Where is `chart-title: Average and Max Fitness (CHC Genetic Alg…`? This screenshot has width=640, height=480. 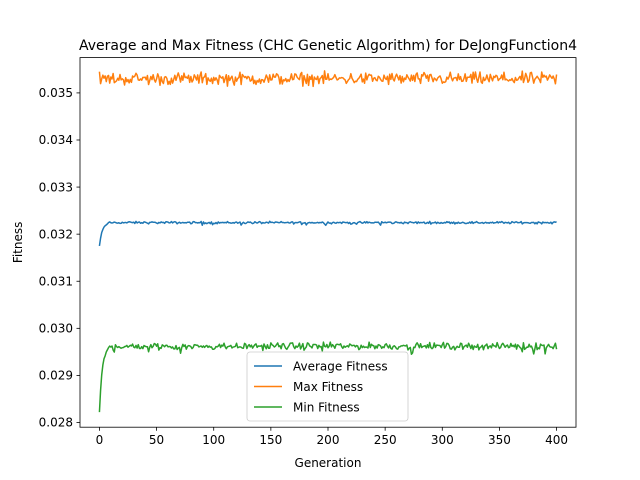
chart-title: Average and Max Fitness (CHC Genetic Alg… is located at coordinates (328, 46).